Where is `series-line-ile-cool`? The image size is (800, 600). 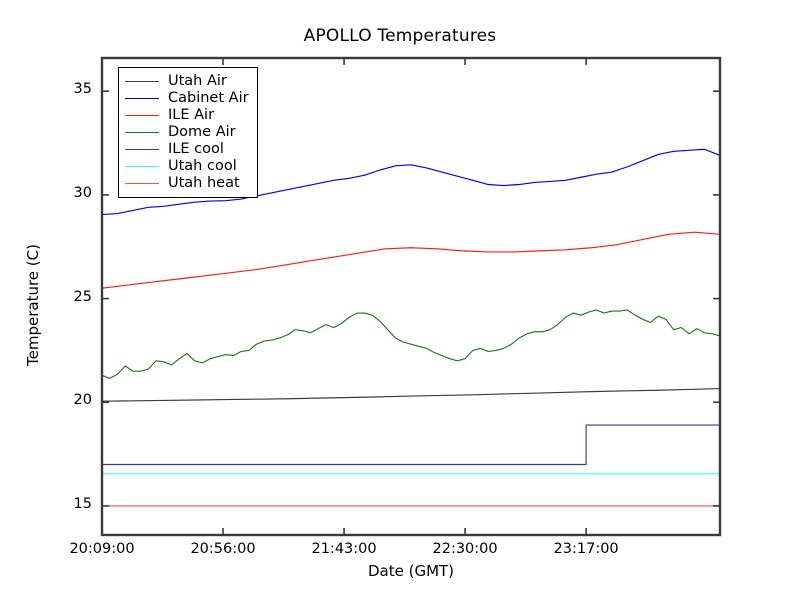 series-line-ile-cool is located at coordinates (411, 445).